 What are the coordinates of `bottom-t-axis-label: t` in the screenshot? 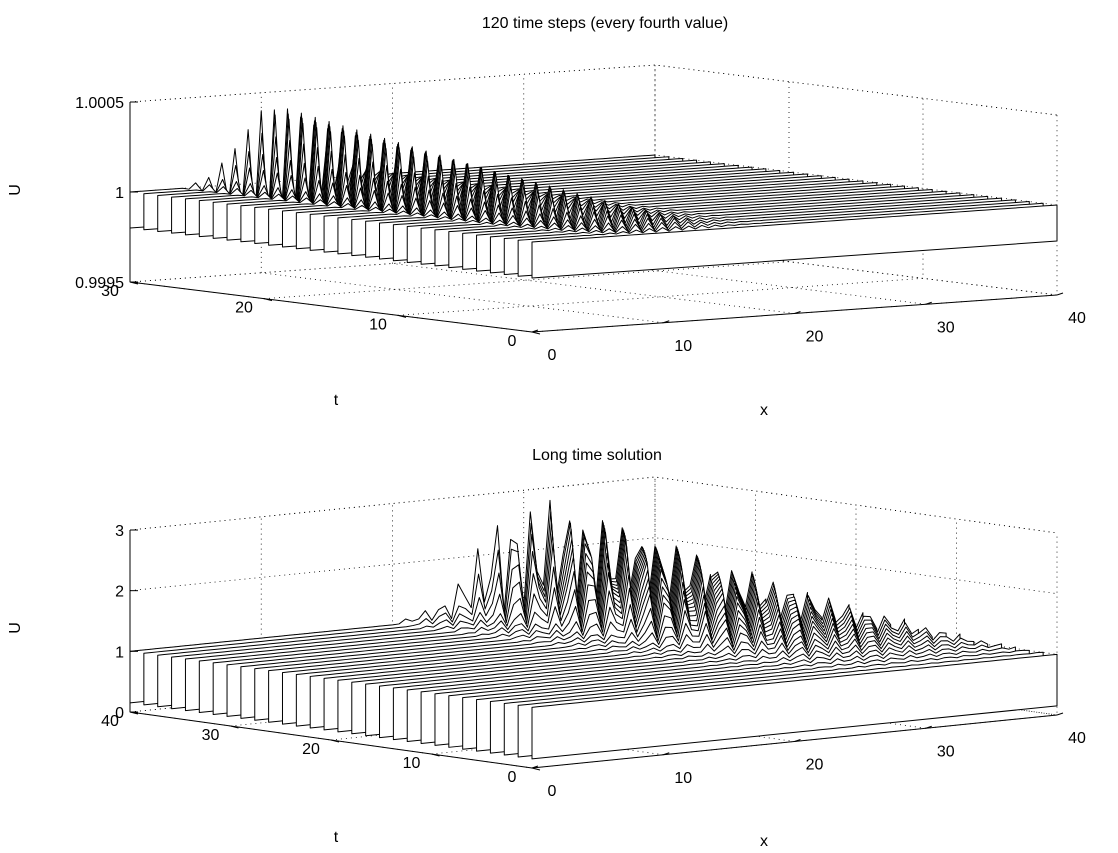 It's located at (336, 837).